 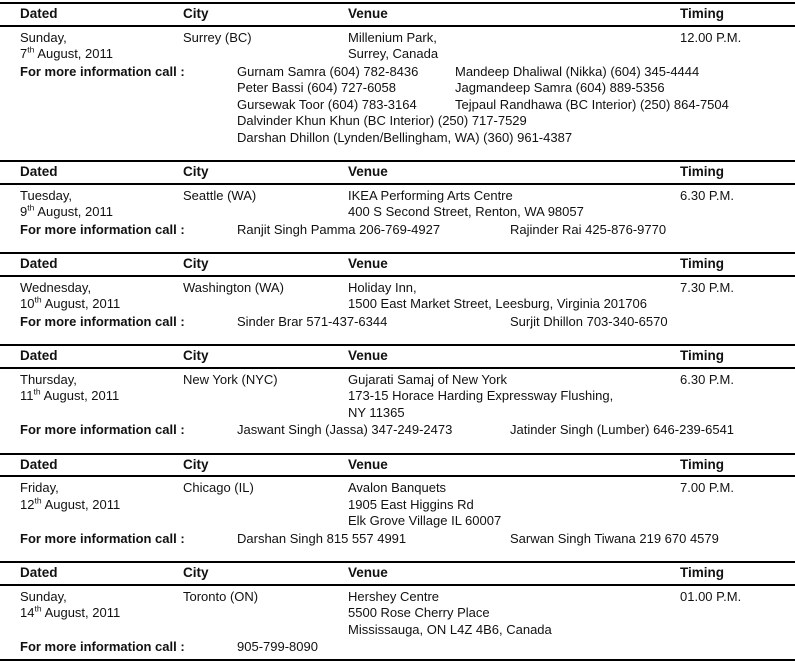 I want to click on venue-line: Hershey Centre, so click(x=394, y=596).